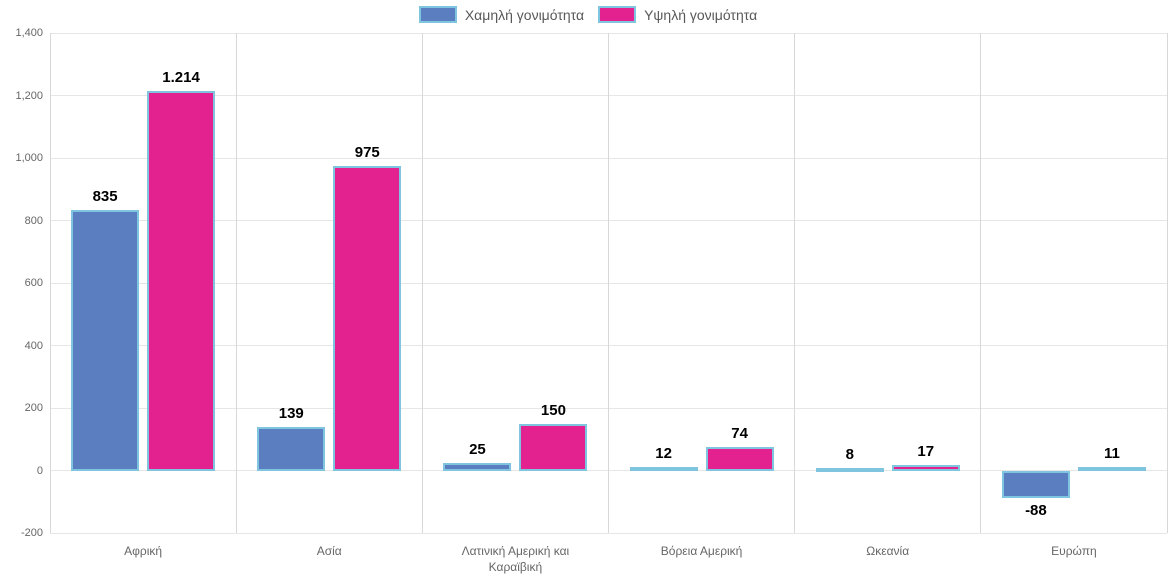  I want to click on y-axis-tick-label: 1,200, so click(29, 95).